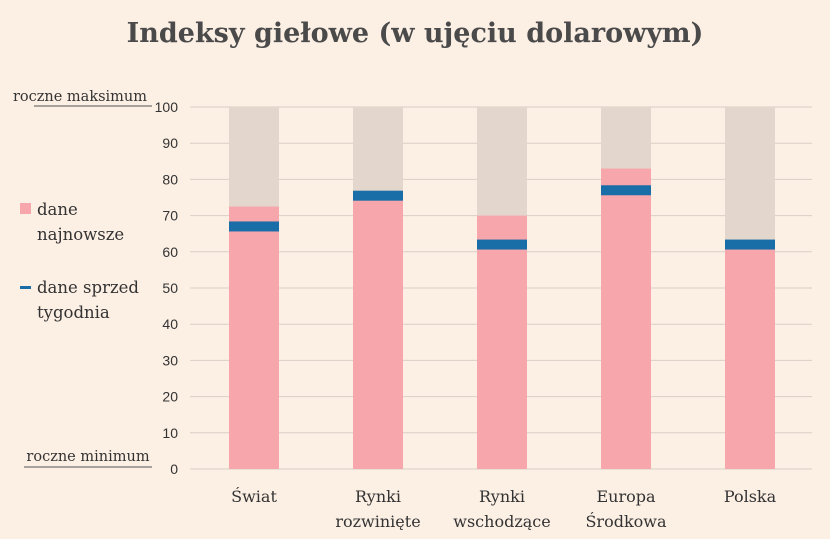 The height and width of the screenshot is (539, 830). What do you see at coordinates (170, 216) in the screenshot?
I see `y-tick-label: 70` at bounding box center [170, 216].